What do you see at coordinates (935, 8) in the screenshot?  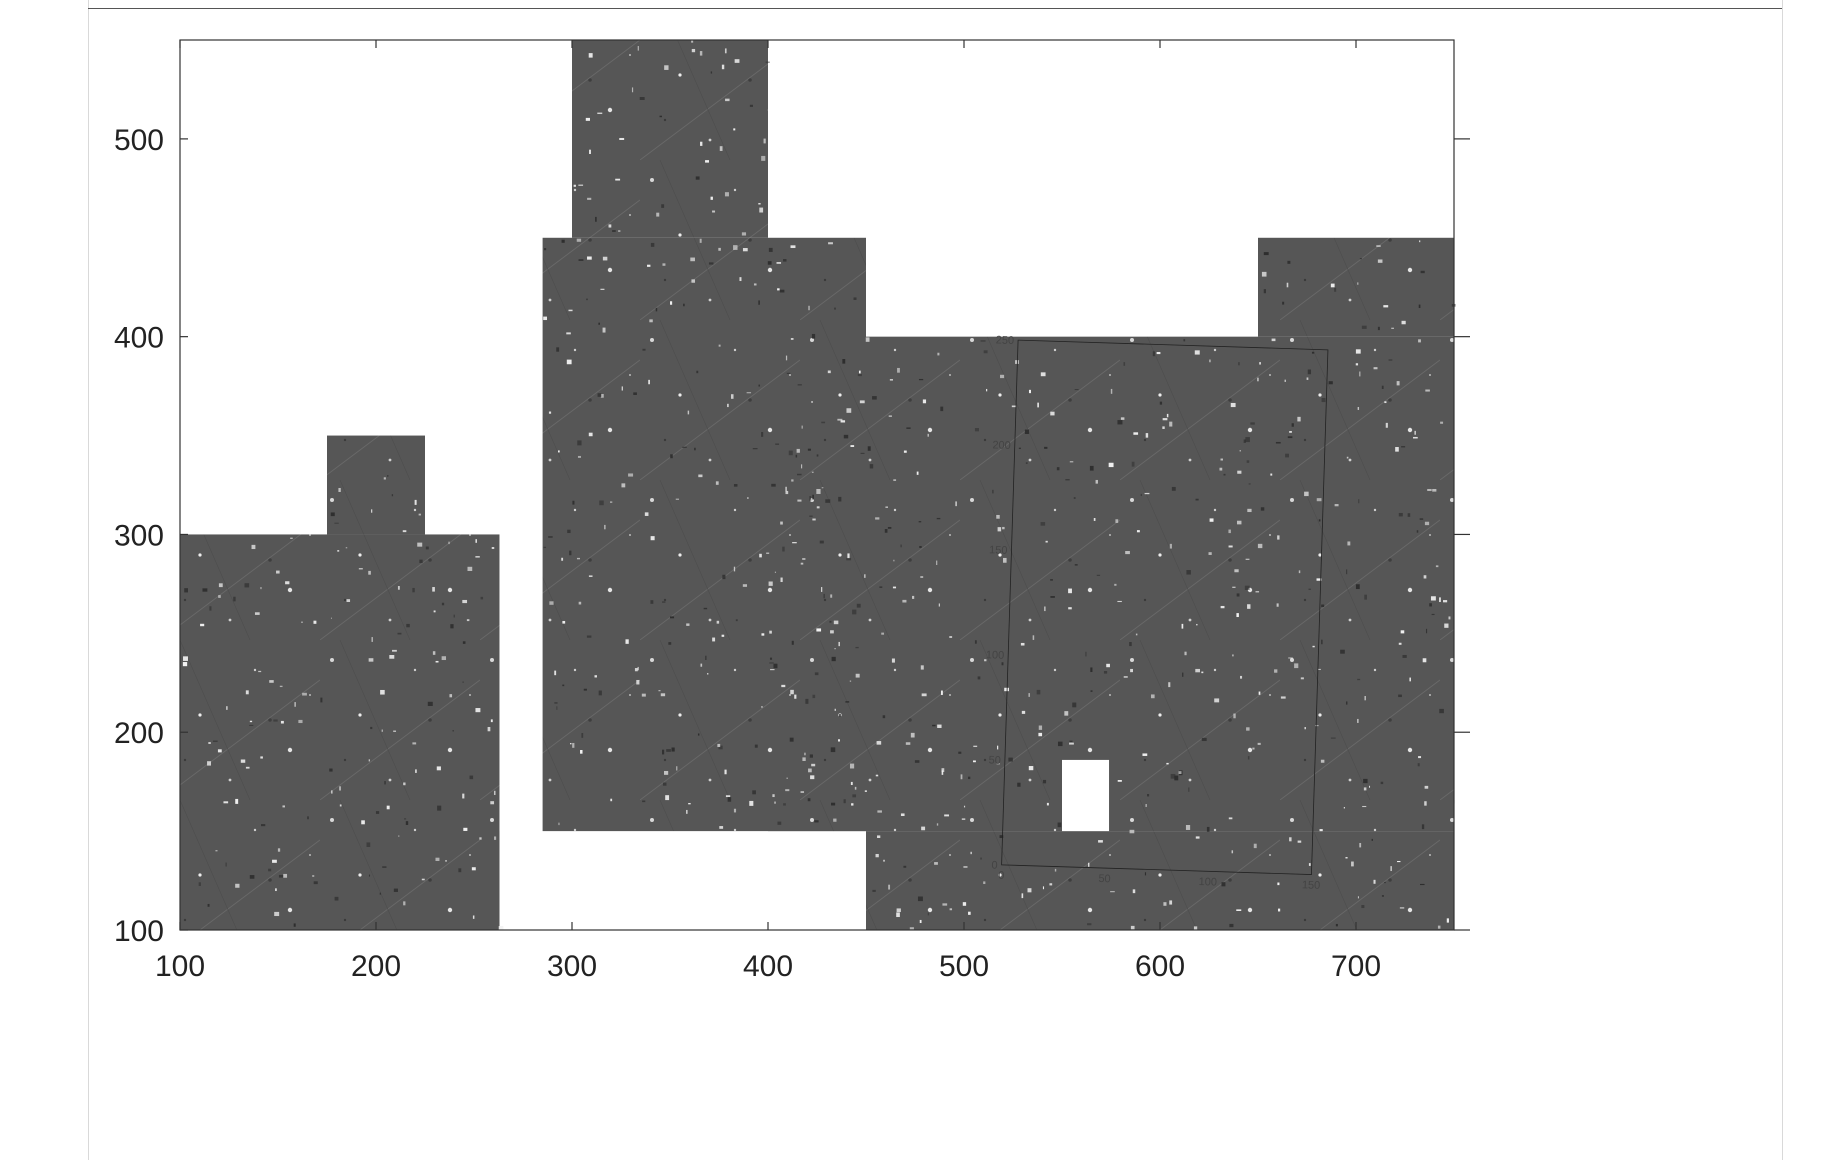 I see `top-frame-line` at bounding box center [935, 8].